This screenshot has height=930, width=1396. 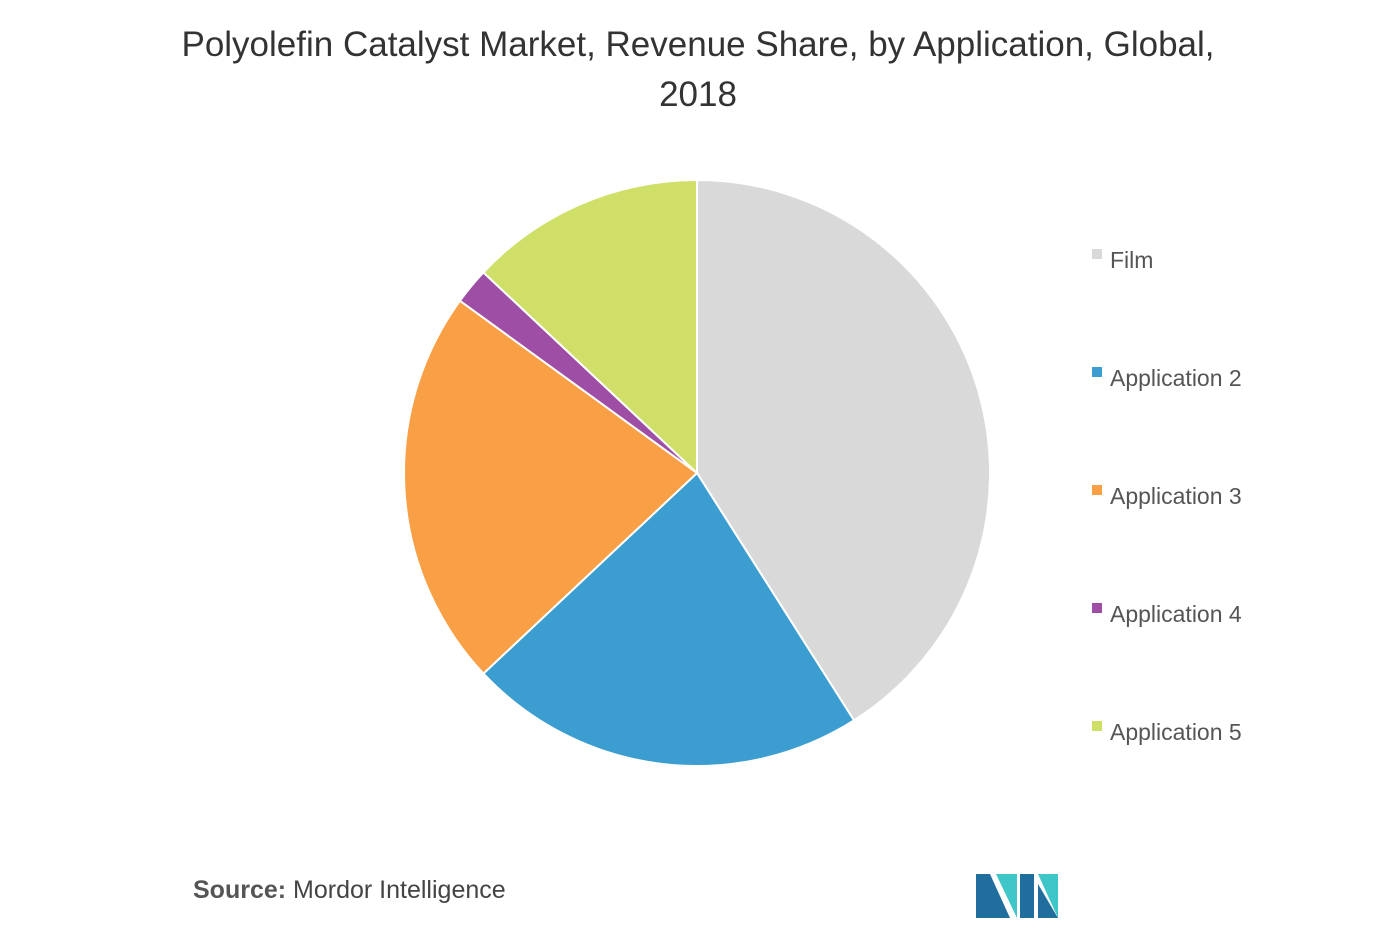 I want to click on source: Source: Mordor Intelligence, so click(x=349, y=890).